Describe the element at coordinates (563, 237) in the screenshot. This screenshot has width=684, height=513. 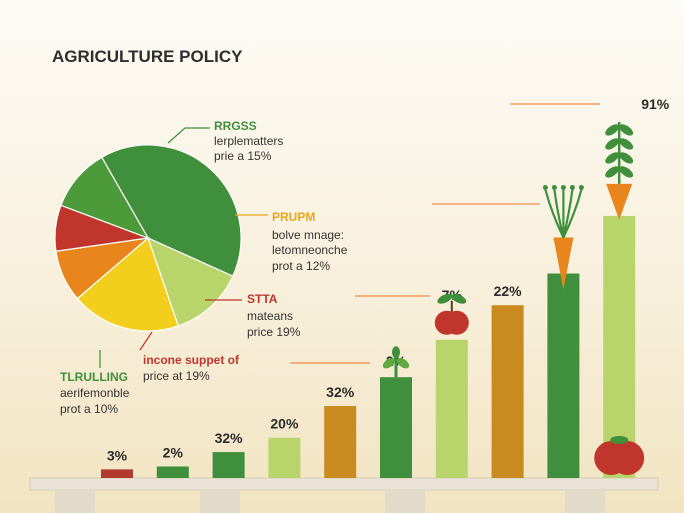
I see `carrot-icon` at that location.